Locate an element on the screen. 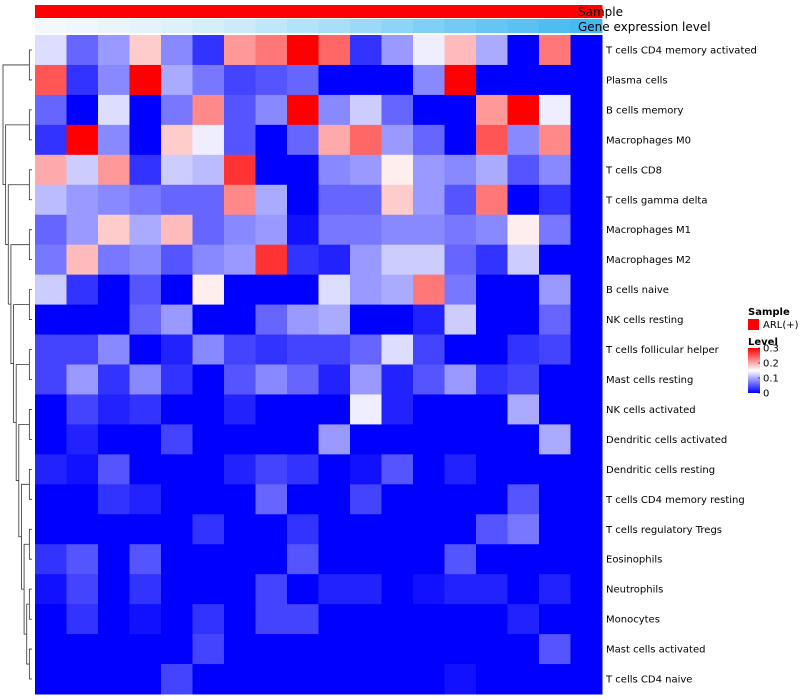 The image size is (800, 700). legend-tick-label: 0.3 is located at coordinates (771, 349).